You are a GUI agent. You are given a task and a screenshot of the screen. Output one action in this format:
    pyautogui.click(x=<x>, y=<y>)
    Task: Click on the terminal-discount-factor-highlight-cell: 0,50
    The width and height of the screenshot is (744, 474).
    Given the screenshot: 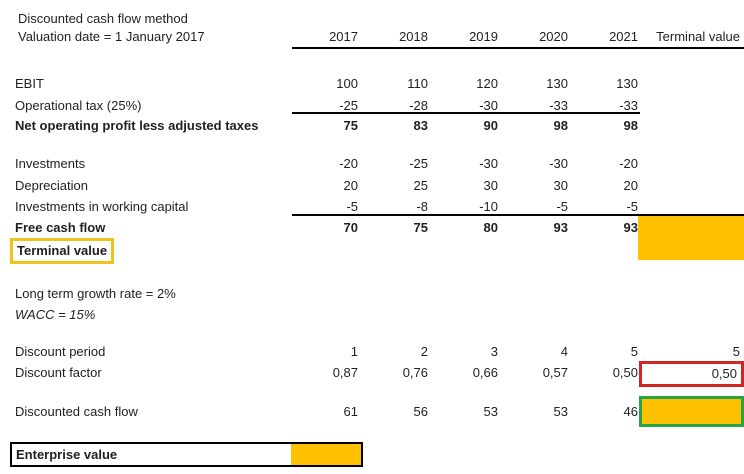 What is the action you would take?
    pyautogui.click(x=691, y=374)
    